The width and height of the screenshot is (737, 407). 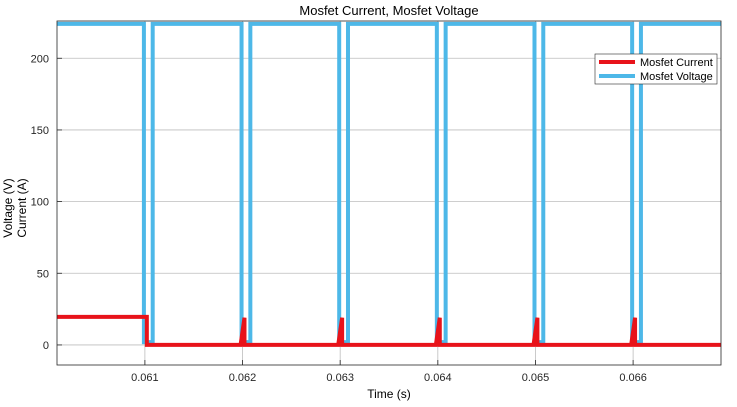 I want to click on chart-title: Mosfet Current, Mosfet Voltage, so click(x=388, y=10).